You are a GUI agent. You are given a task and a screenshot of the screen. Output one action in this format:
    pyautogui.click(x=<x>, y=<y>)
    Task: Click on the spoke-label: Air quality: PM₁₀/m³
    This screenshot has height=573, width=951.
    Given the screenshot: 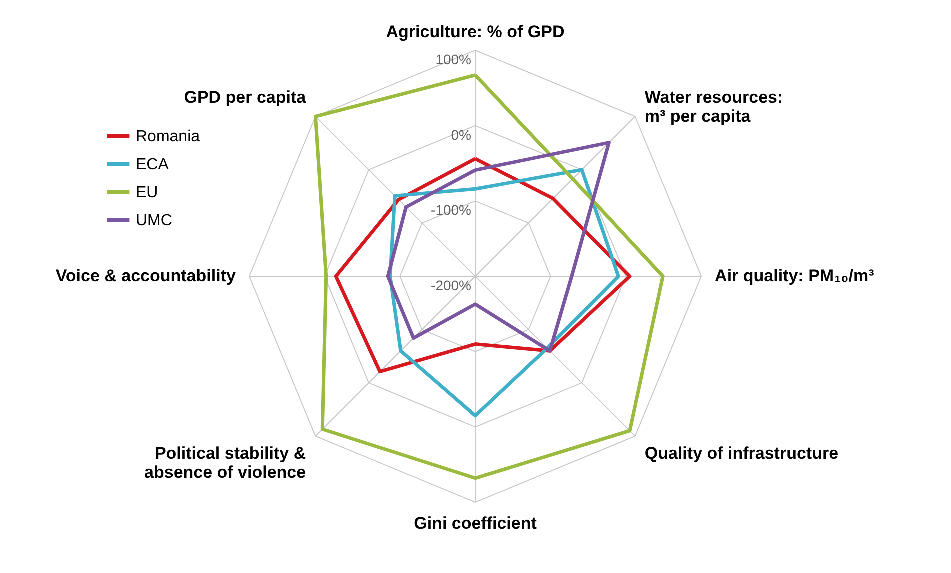 What is the action you would take?
    pyautogui.click(x=795, y=276)
    